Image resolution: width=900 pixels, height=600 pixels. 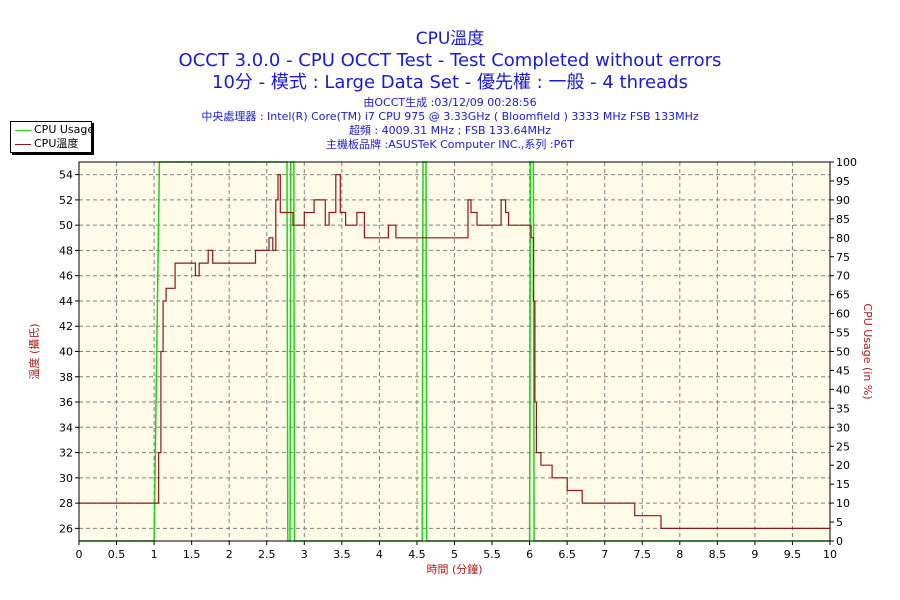 I want to click on x-tick-label: 1, so click(x=154, y=554).